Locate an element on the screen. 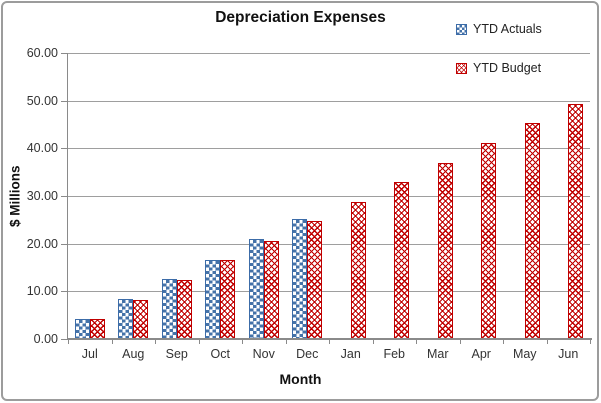  y-tick-label-20.00: 20.00 is located at coordinates (42, 243).